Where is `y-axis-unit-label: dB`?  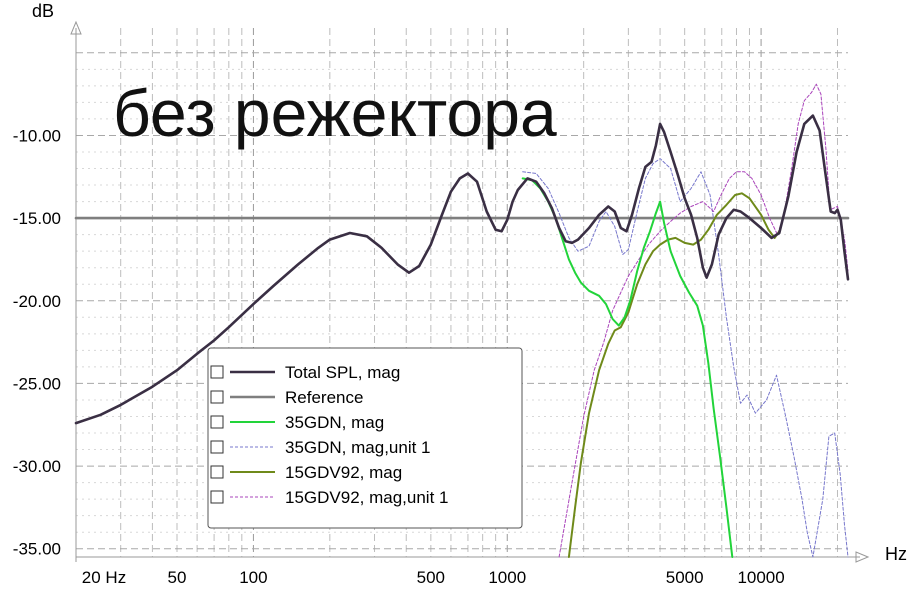 y-axis-unit-label: dB is located at coordinates (43, 11).